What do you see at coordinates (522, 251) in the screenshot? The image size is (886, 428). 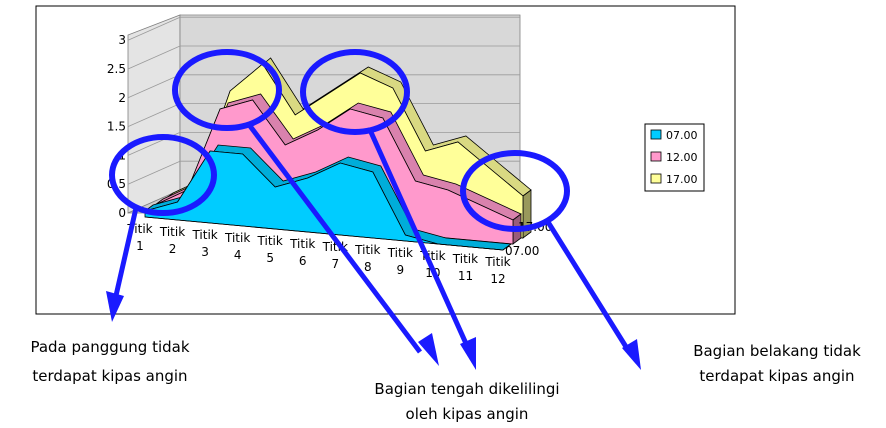 I see `depth-axis-label: 07.00` at bounding box center [522, 251].